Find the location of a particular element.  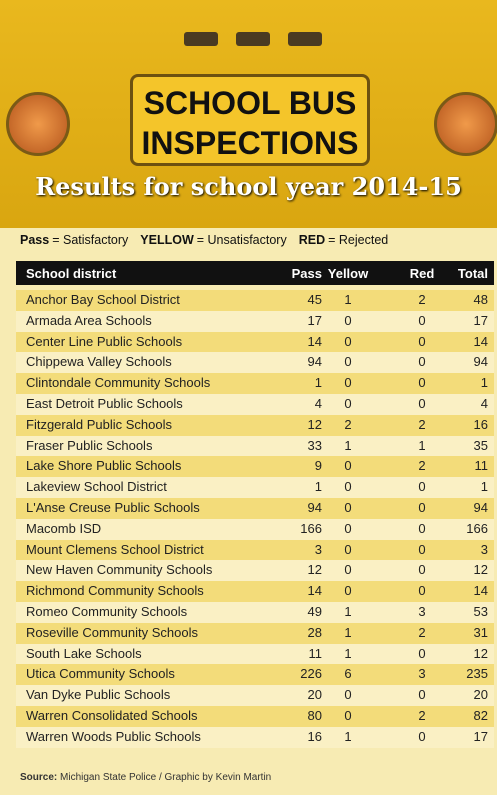

number-cell: 45 is located at coordinates (314, 299).